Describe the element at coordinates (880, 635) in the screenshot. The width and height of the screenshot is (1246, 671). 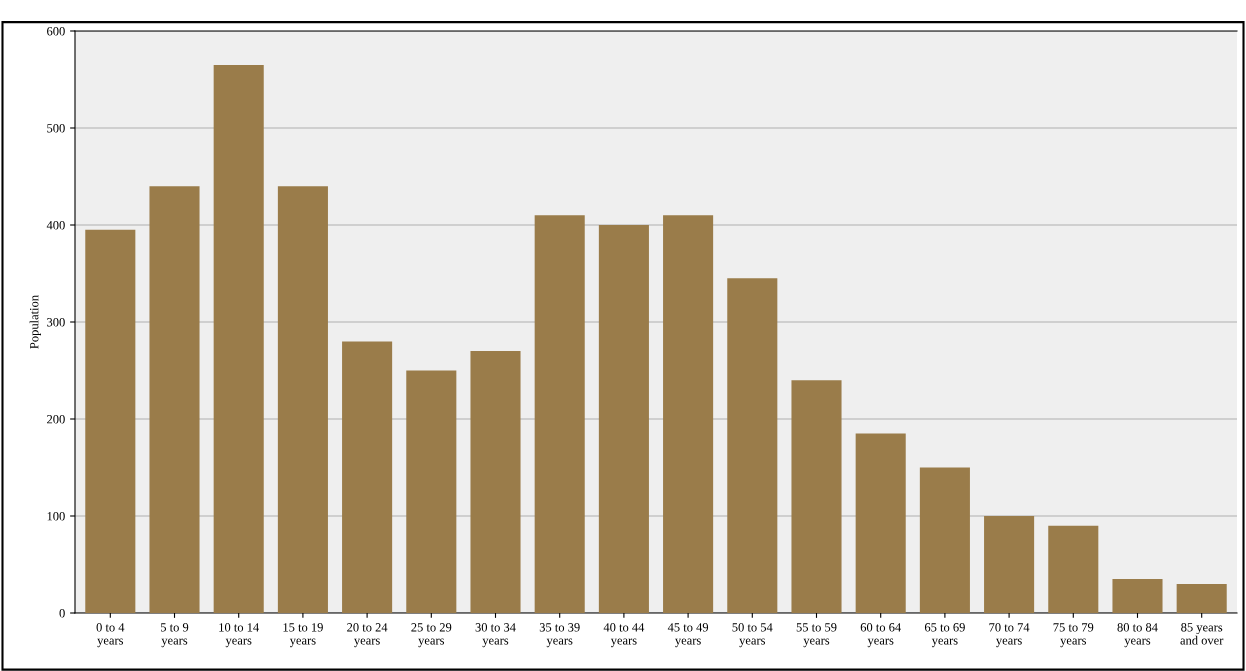
I see `x-tick-label: 60 to 64 years` at that location.